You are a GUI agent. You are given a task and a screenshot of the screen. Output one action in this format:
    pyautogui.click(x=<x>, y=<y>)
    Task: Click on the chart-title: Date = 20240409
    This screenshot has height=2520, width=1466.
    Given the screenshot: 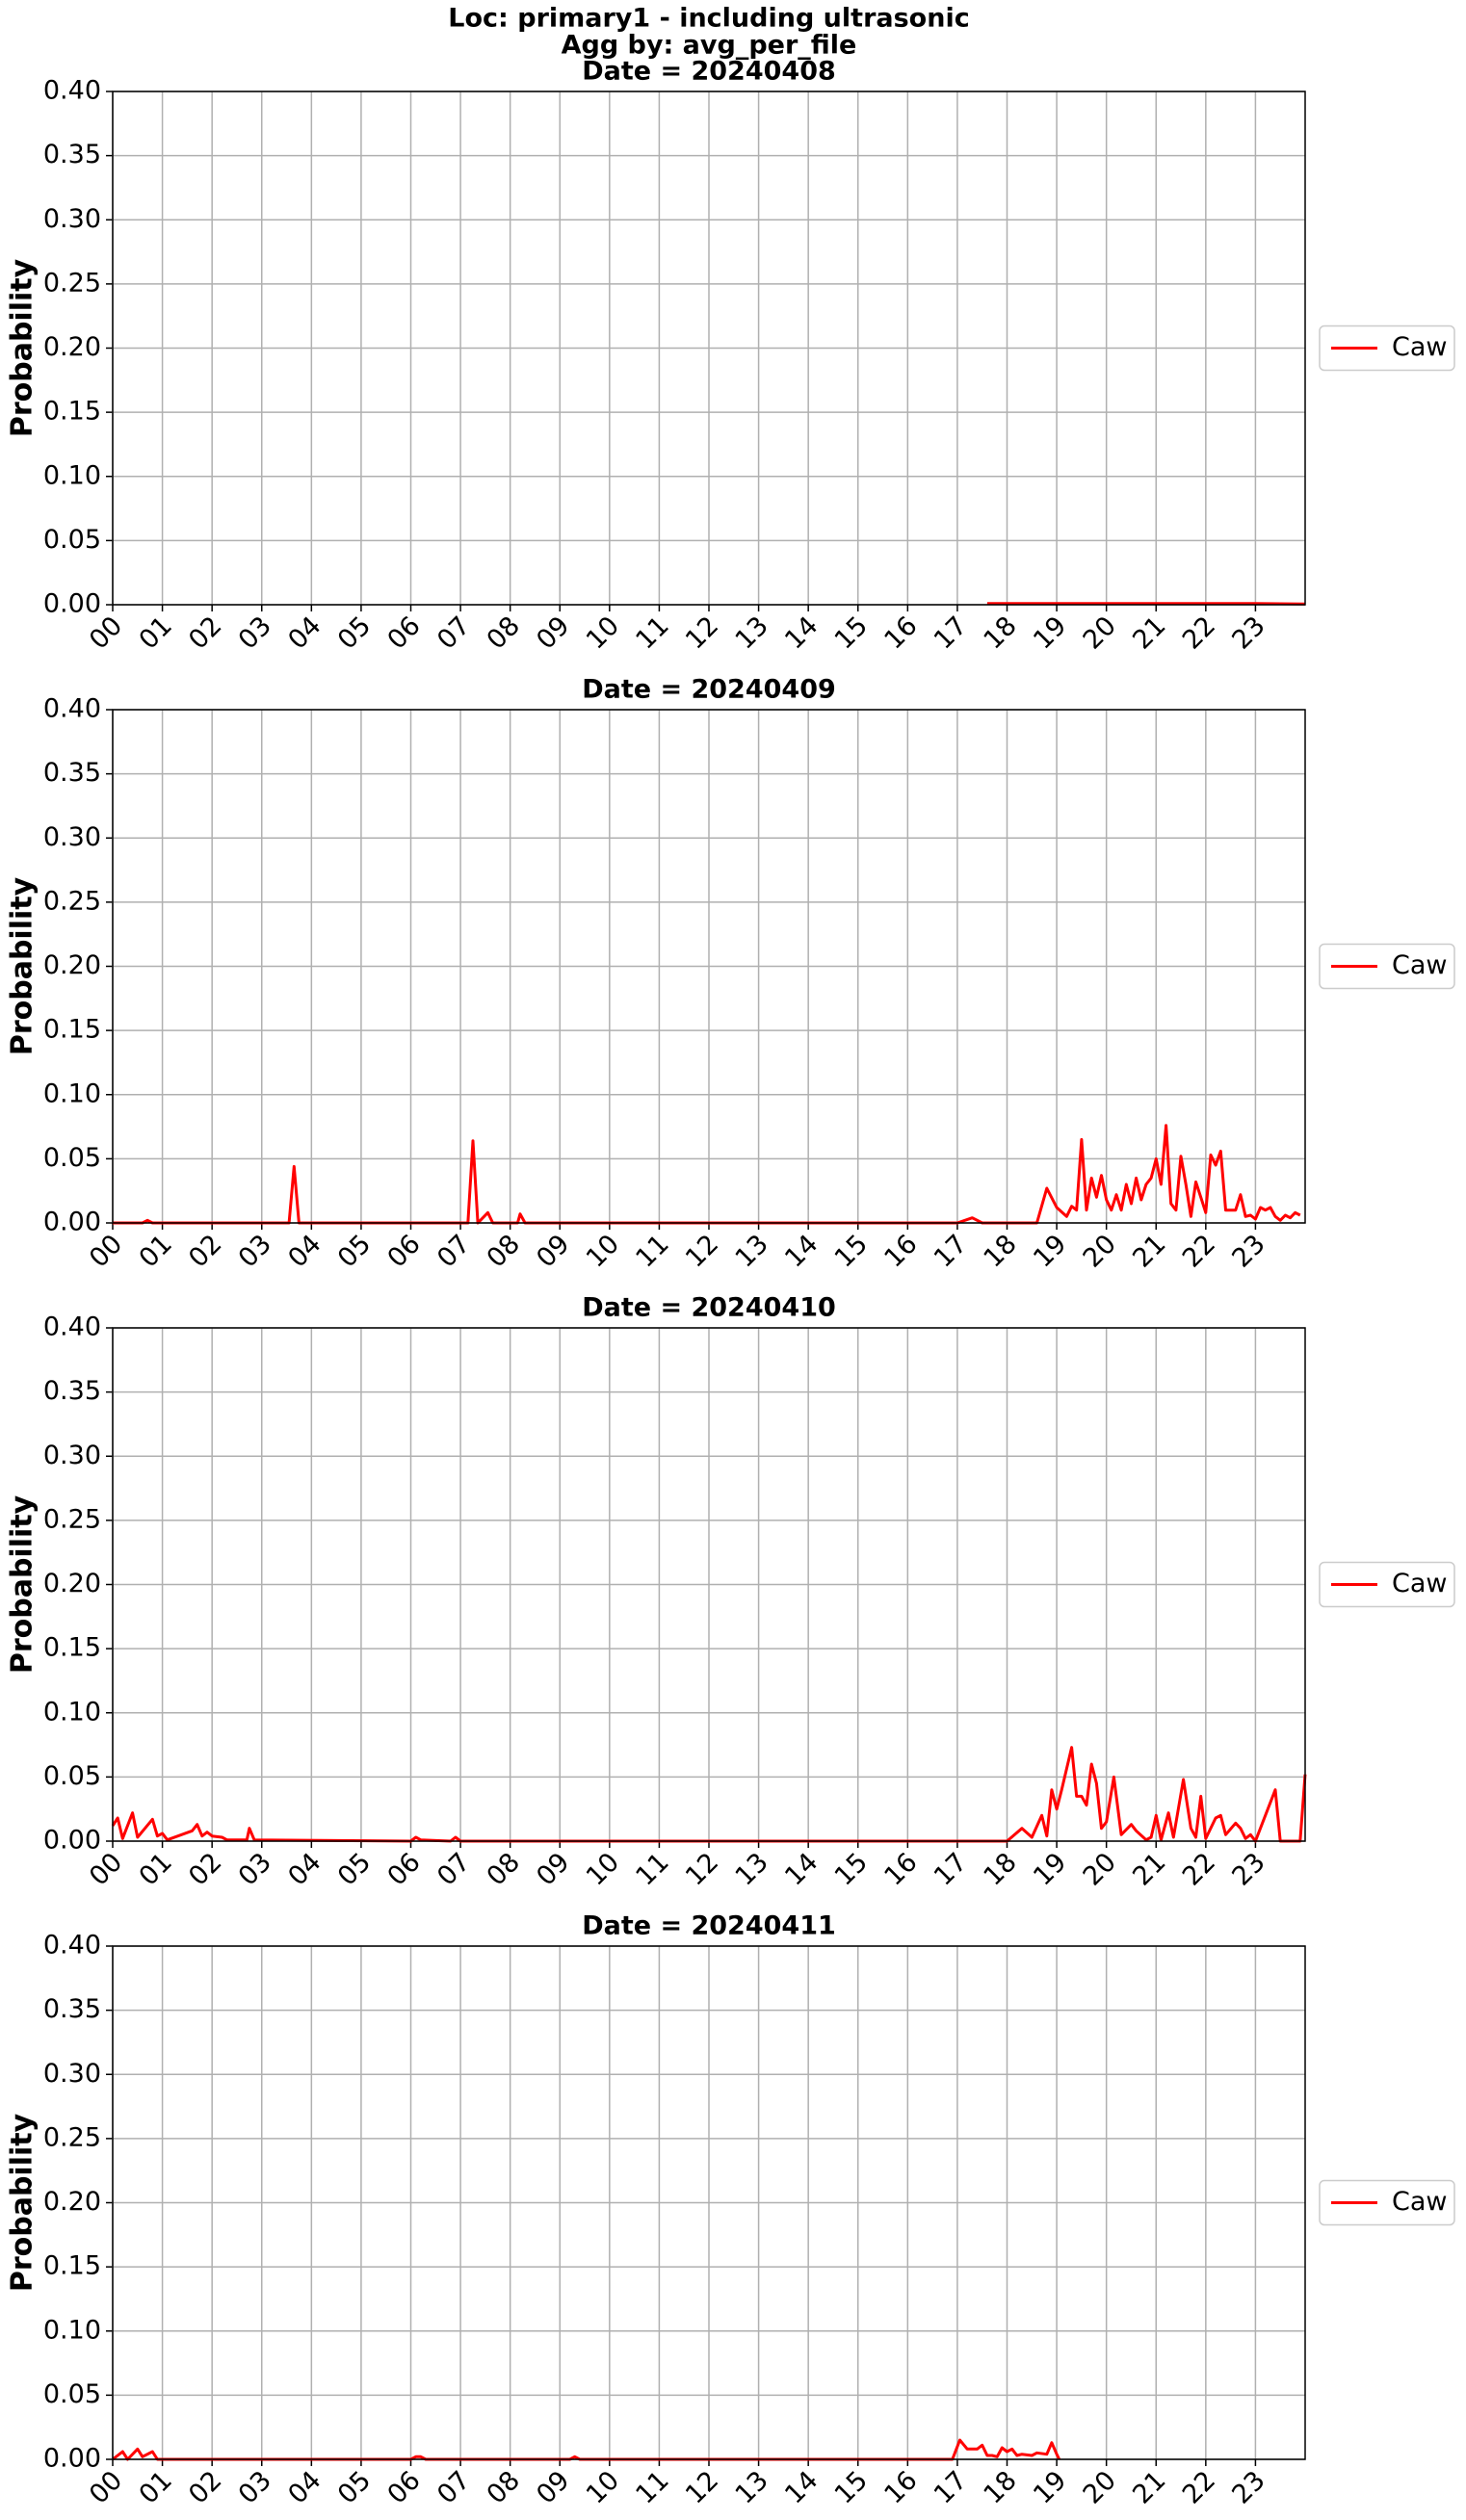 What is the action you would take?
    pyautogui.click(x=709, y=690)
    